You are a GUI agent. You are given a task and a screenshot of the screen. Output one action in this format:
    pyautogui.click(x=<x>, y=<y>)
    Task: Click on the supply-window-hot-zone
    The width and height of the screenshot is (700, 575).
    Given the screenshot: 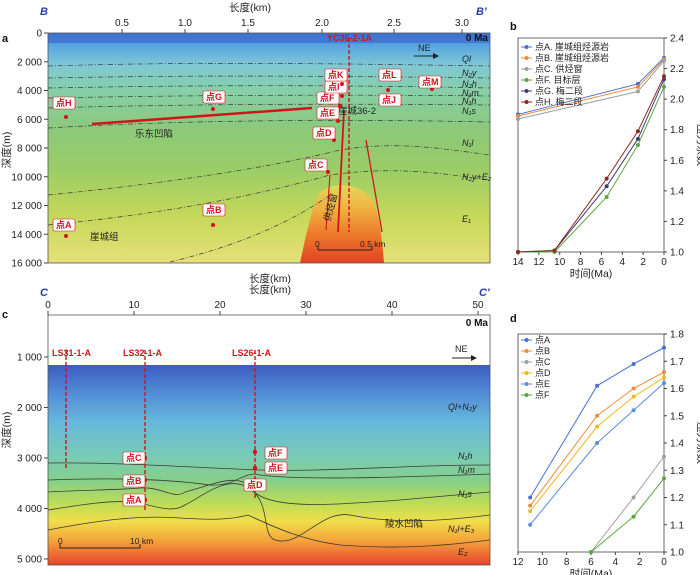 What is the action you would take?
    pyautogui.click(x=342, y=223)
    